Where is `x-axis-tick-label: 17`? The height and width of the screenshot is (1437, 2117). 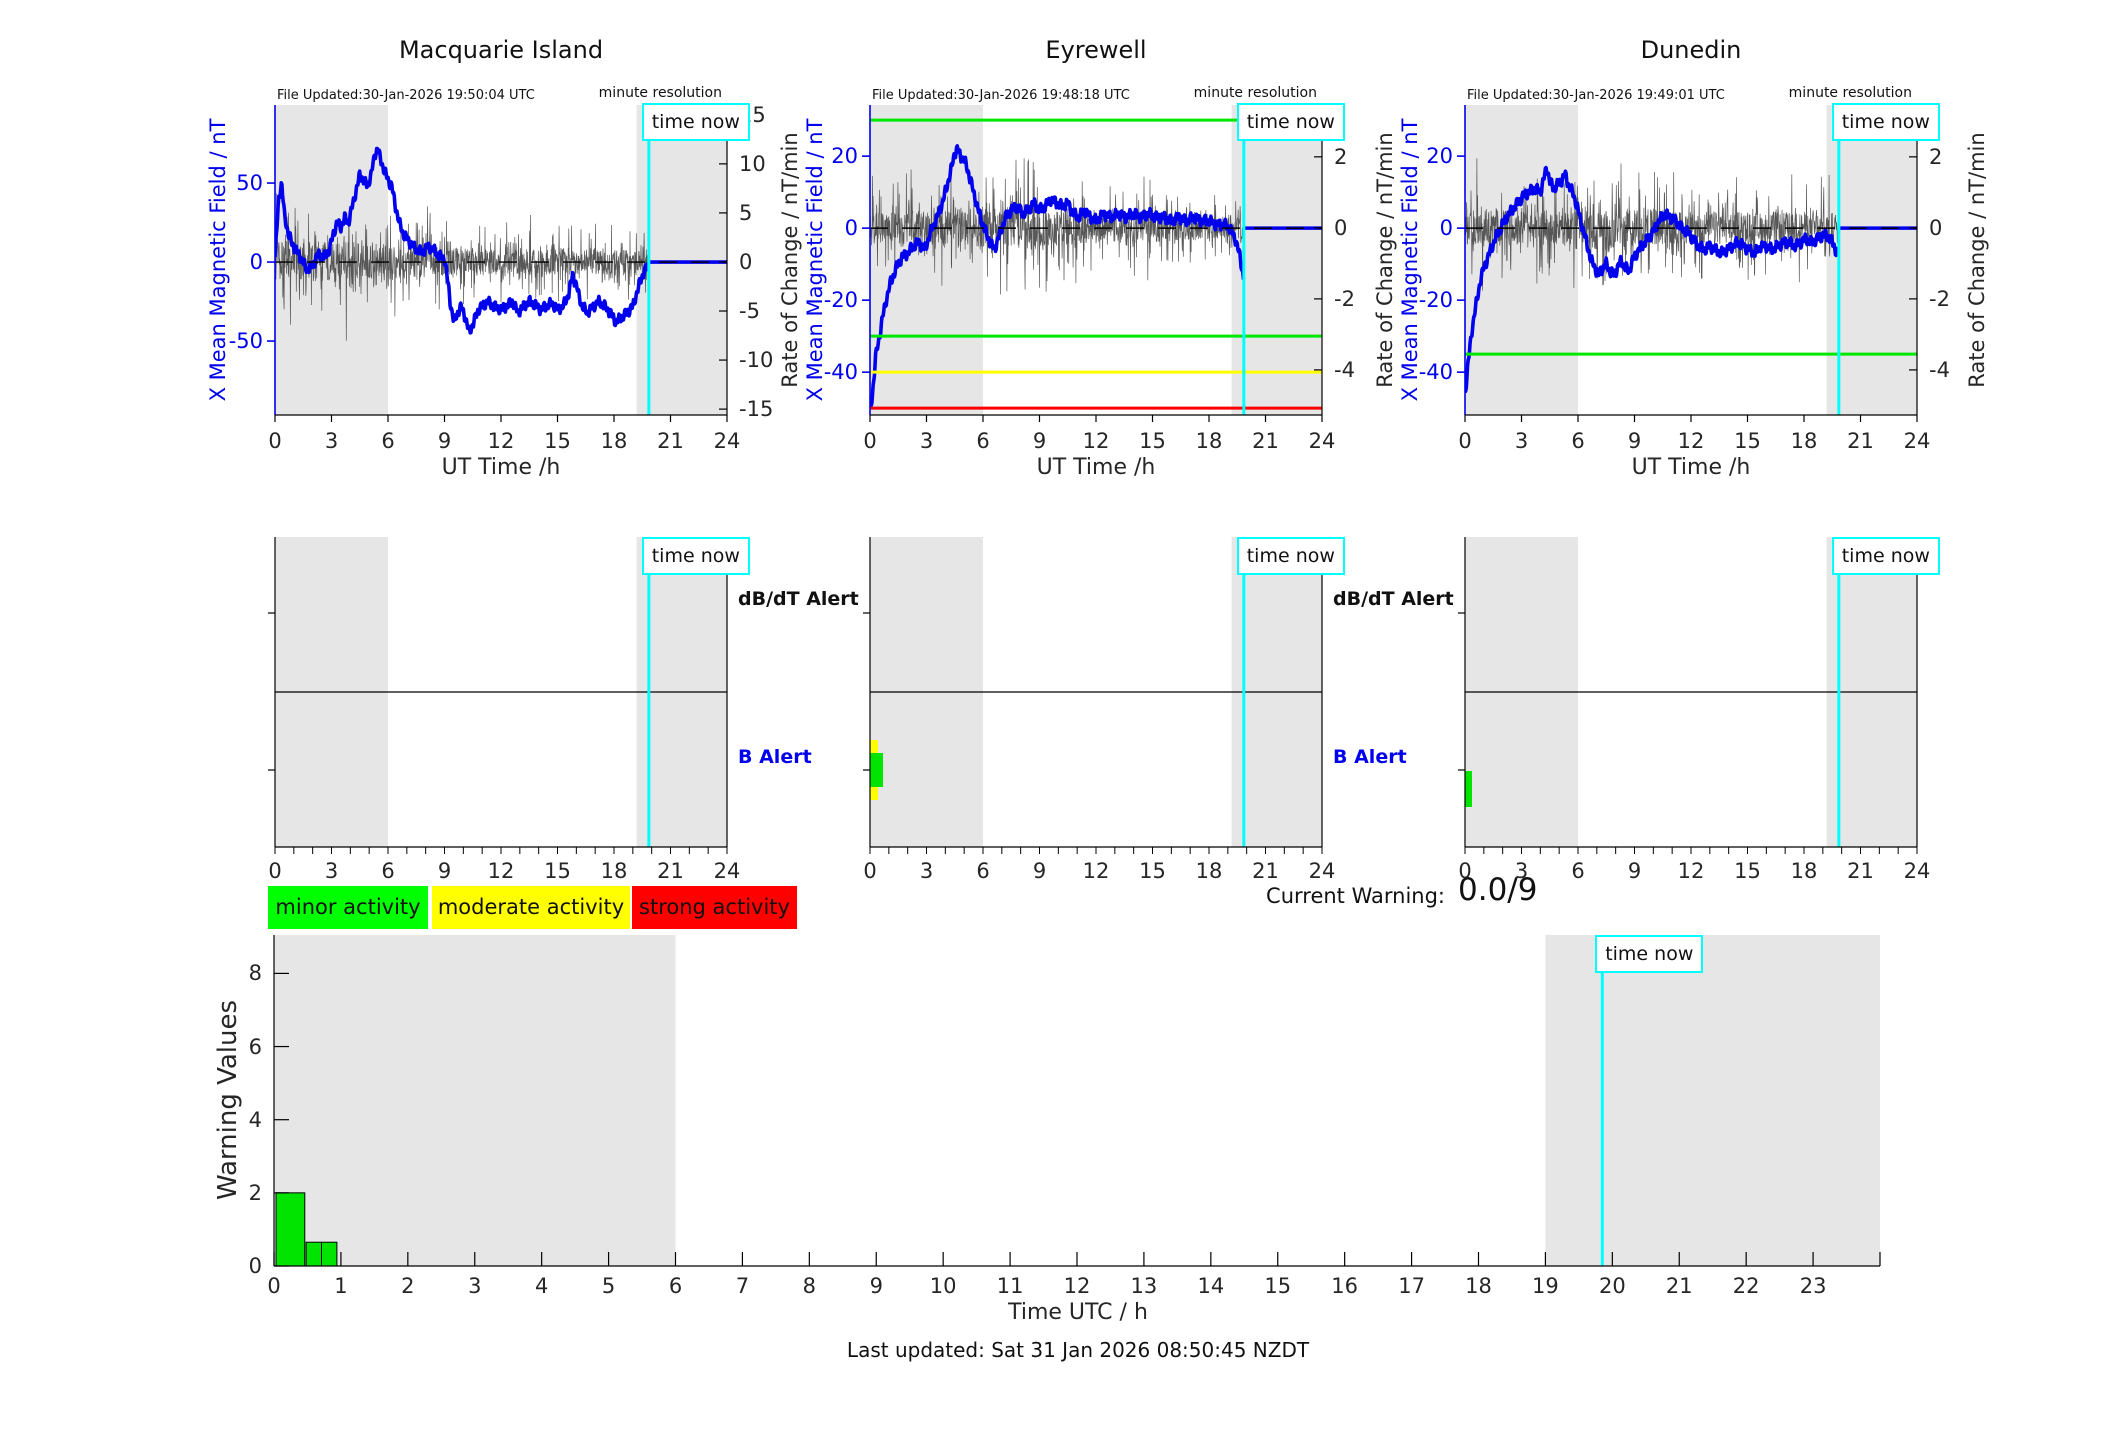 x-axis-tick-label: 17 is located at coordinates (1411, 1286).